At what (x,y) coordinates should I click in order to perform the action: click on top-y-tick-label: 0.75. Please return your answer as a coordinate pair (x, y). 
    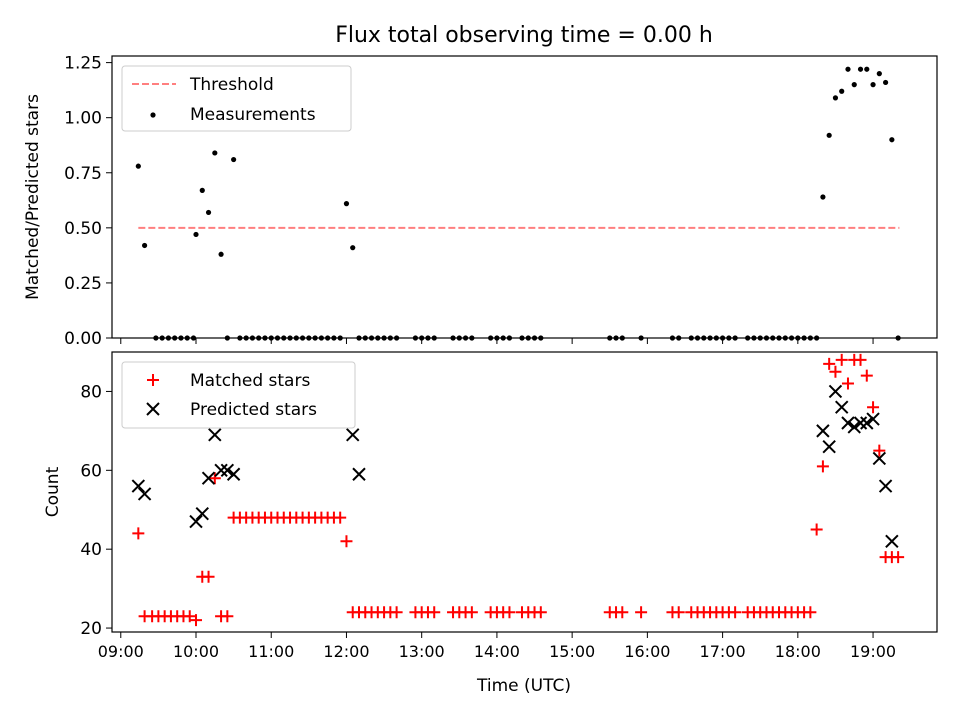
    Looking at the image, I should click on (83, 174).